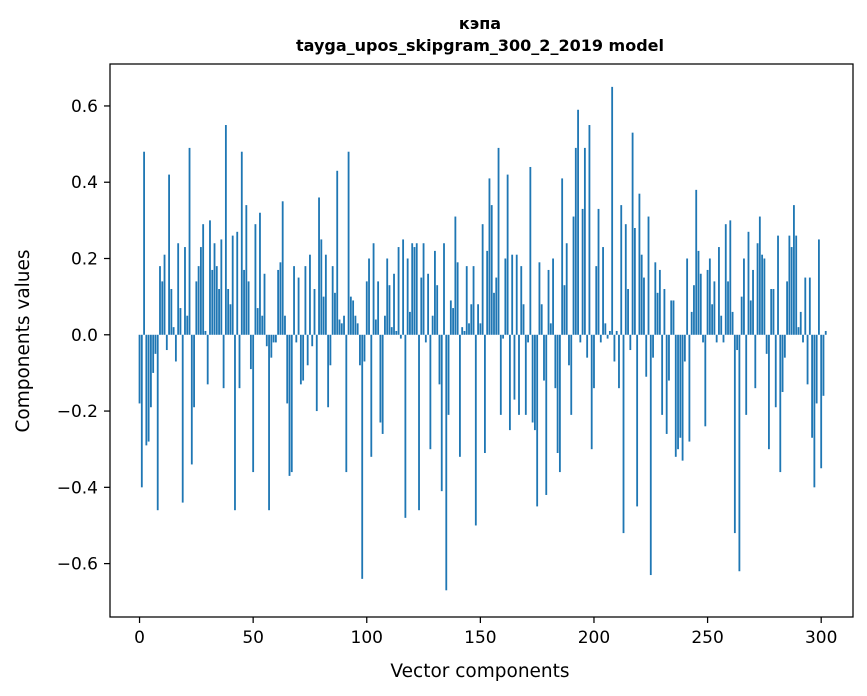 The width and height of the screenshot is (867, 696). I want to click on x-tick-label: 250, so click(707, 638).